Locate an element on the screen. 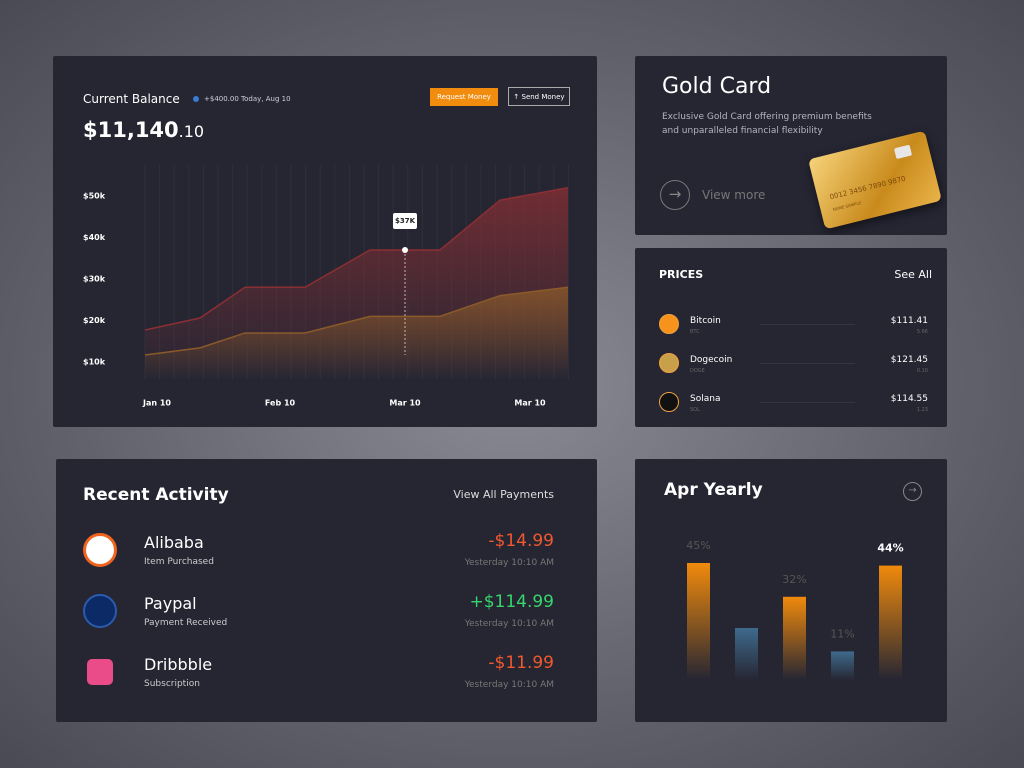 The height and width of the screenshot is (768, 1024). merchant-name: Alibaba is located at coordinates (174, 542).